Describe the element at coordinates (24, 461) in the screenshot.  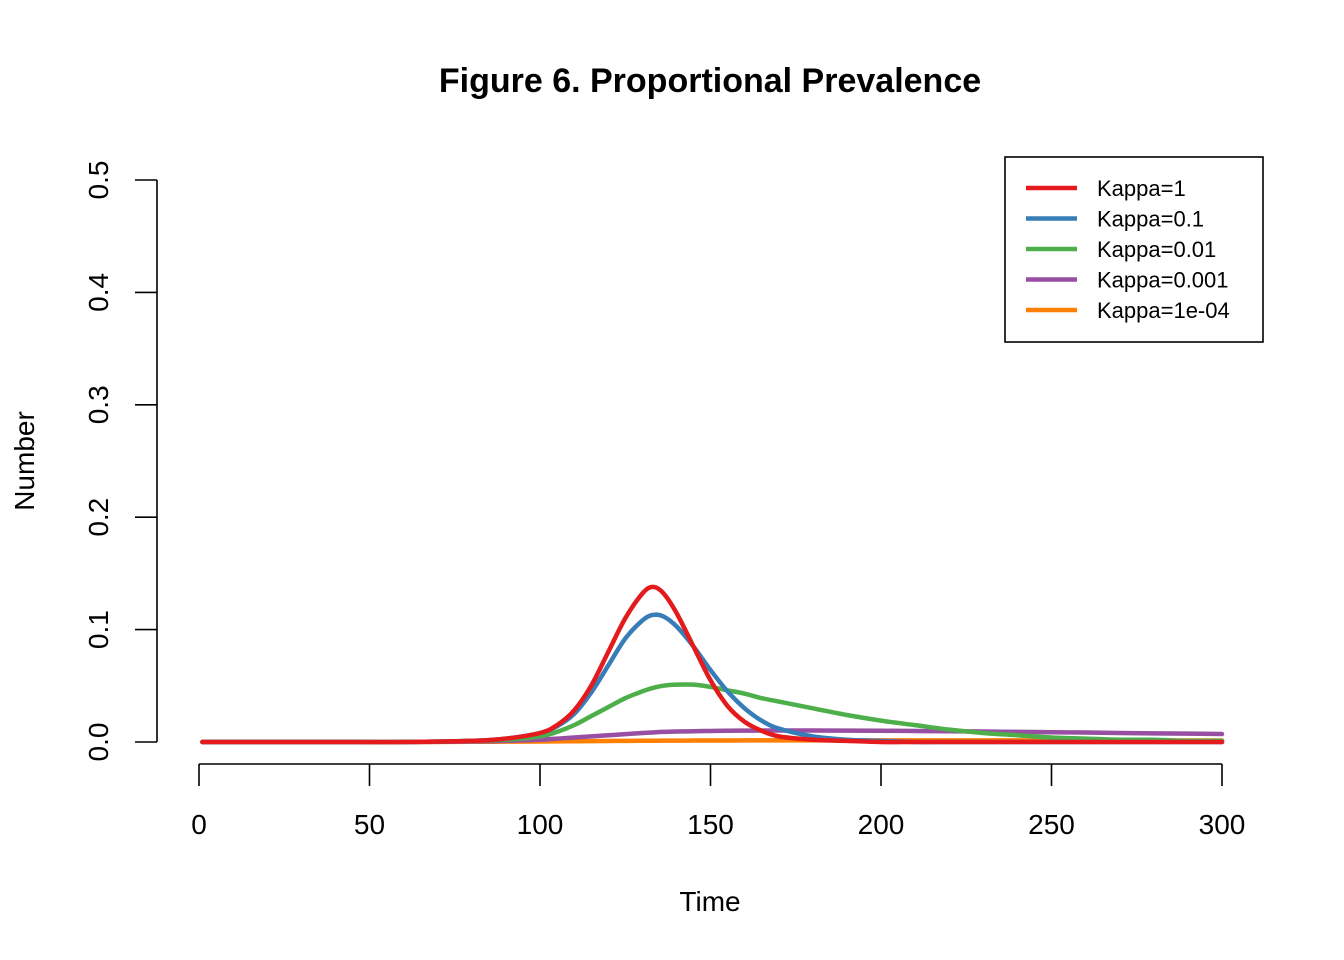
I see `y-axis-label: Number` at that location.